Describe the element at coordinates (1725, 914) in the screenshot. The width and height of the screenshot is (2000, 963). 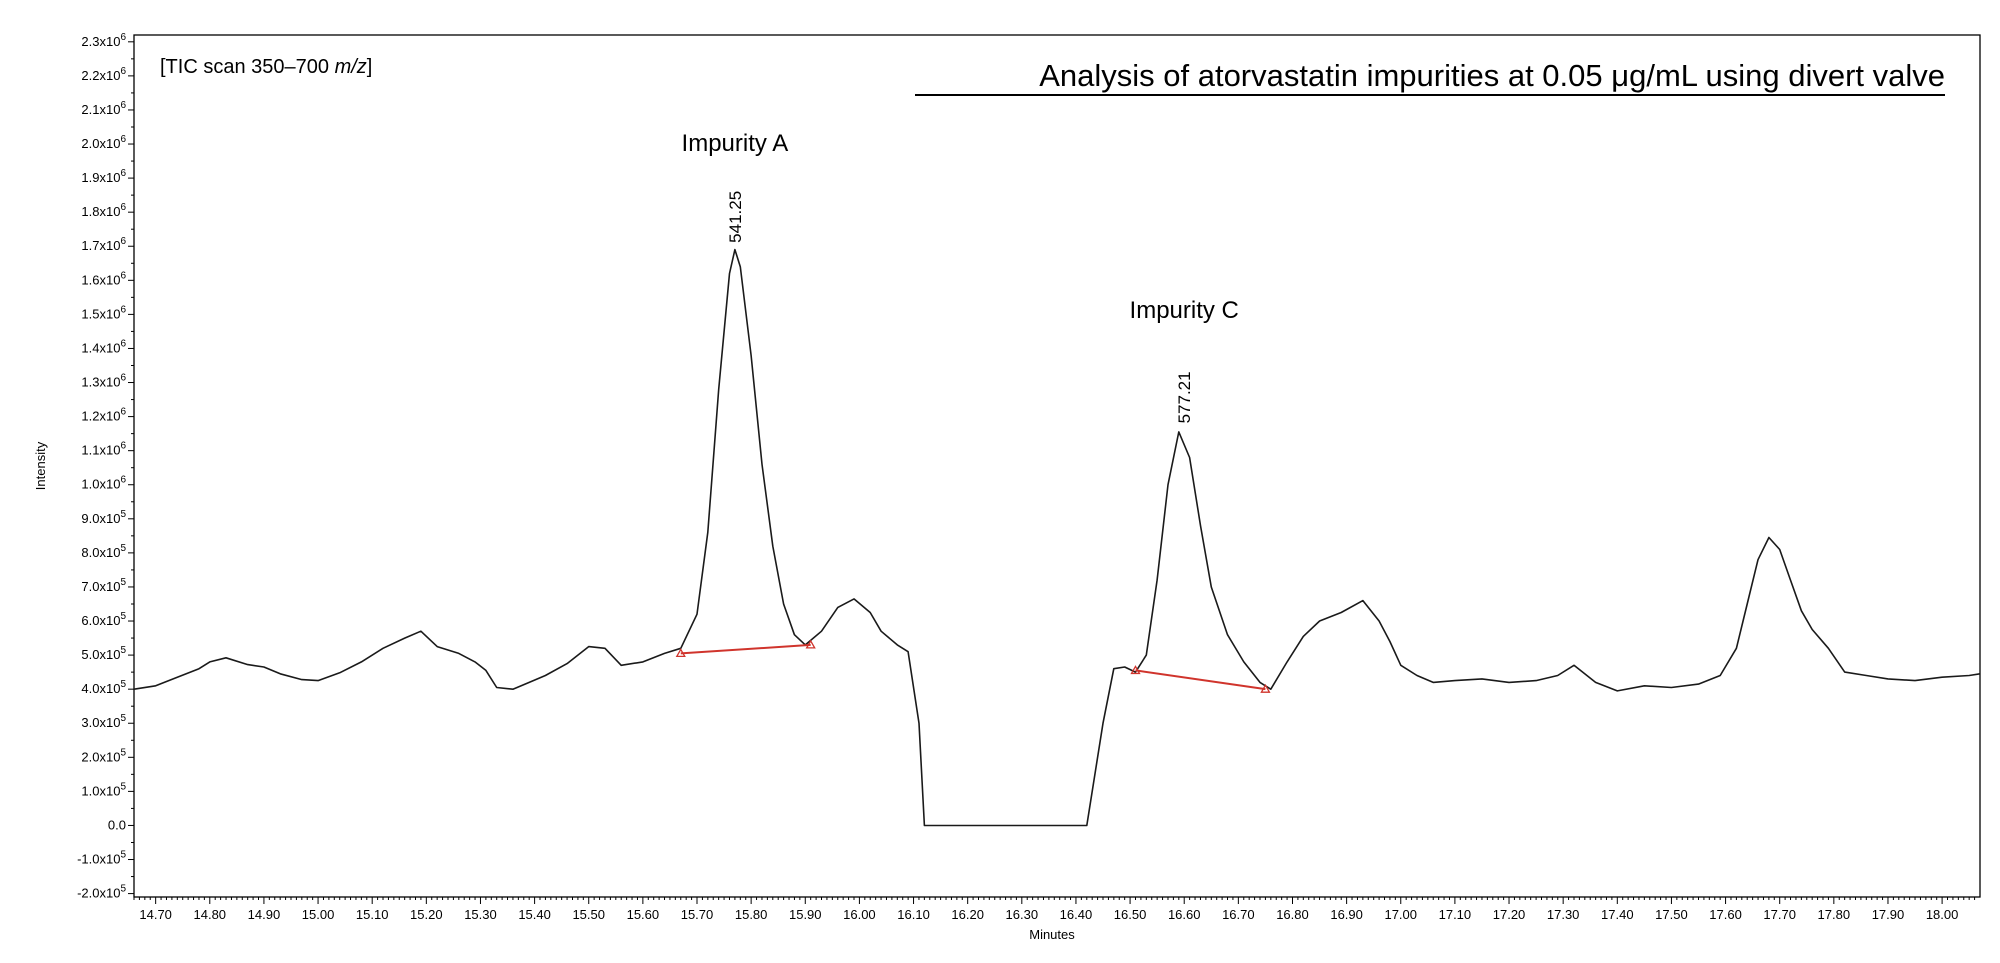
I see `x-tick-label: 17.60` at that location.